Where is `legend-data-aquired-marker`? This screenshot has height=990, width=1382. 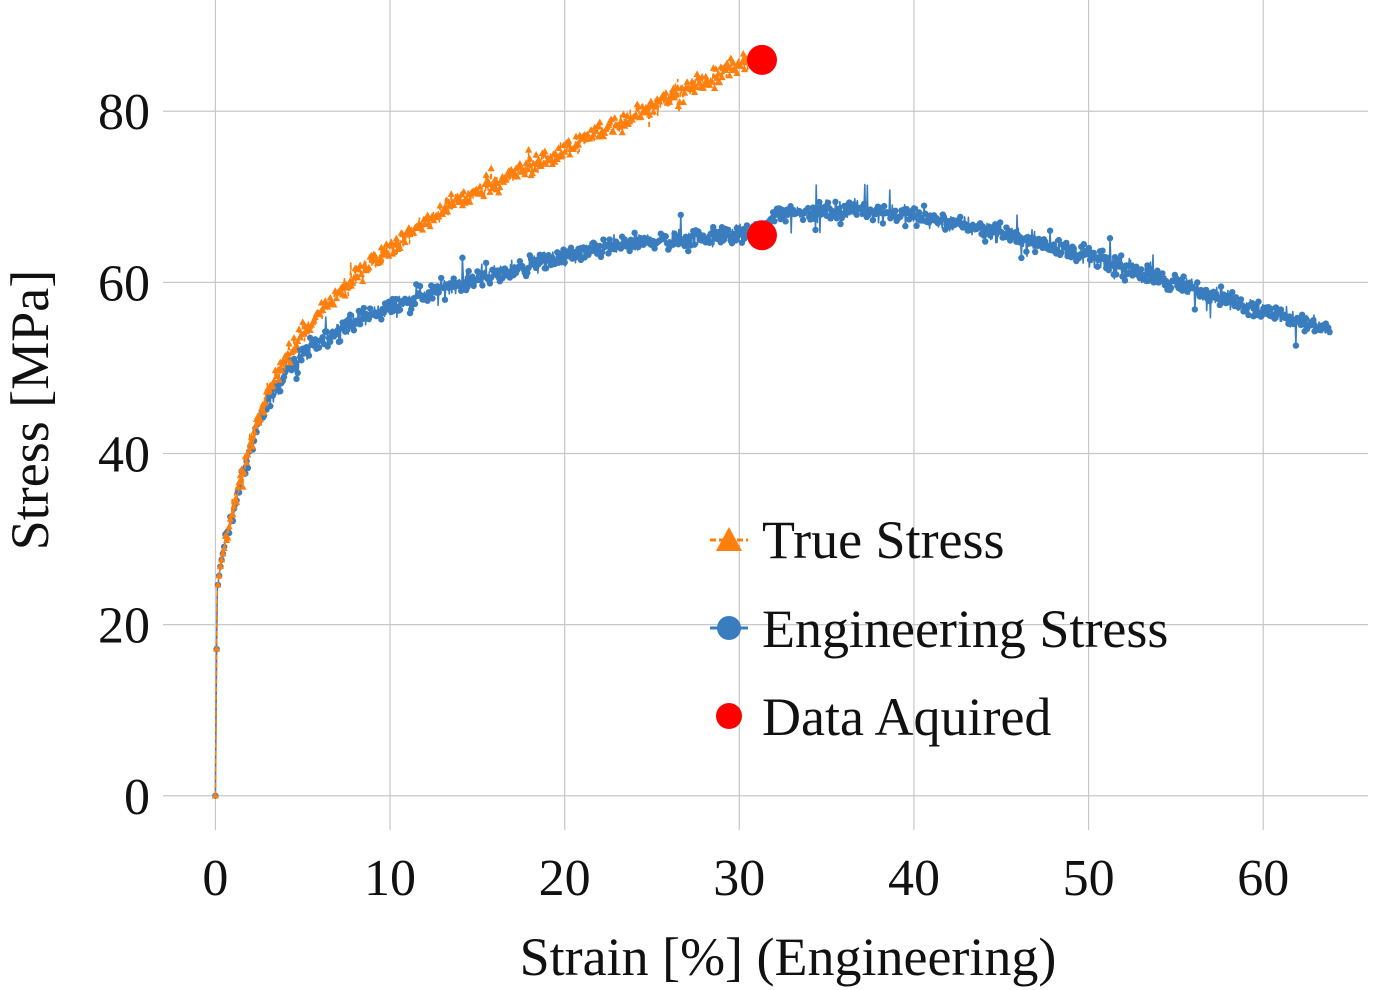 legend-data-aquired-marker is located at coordinates (729, 716).